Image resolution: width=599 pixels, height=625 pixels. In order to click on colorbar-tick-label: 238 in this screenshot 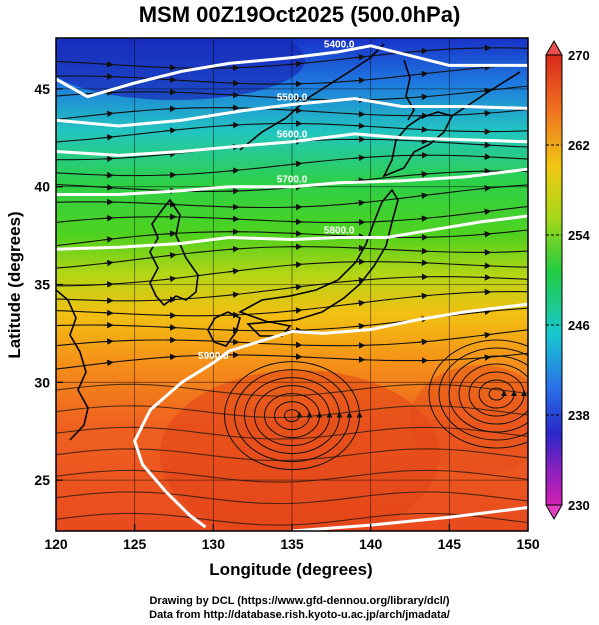, I will do `click(579, 415)`.